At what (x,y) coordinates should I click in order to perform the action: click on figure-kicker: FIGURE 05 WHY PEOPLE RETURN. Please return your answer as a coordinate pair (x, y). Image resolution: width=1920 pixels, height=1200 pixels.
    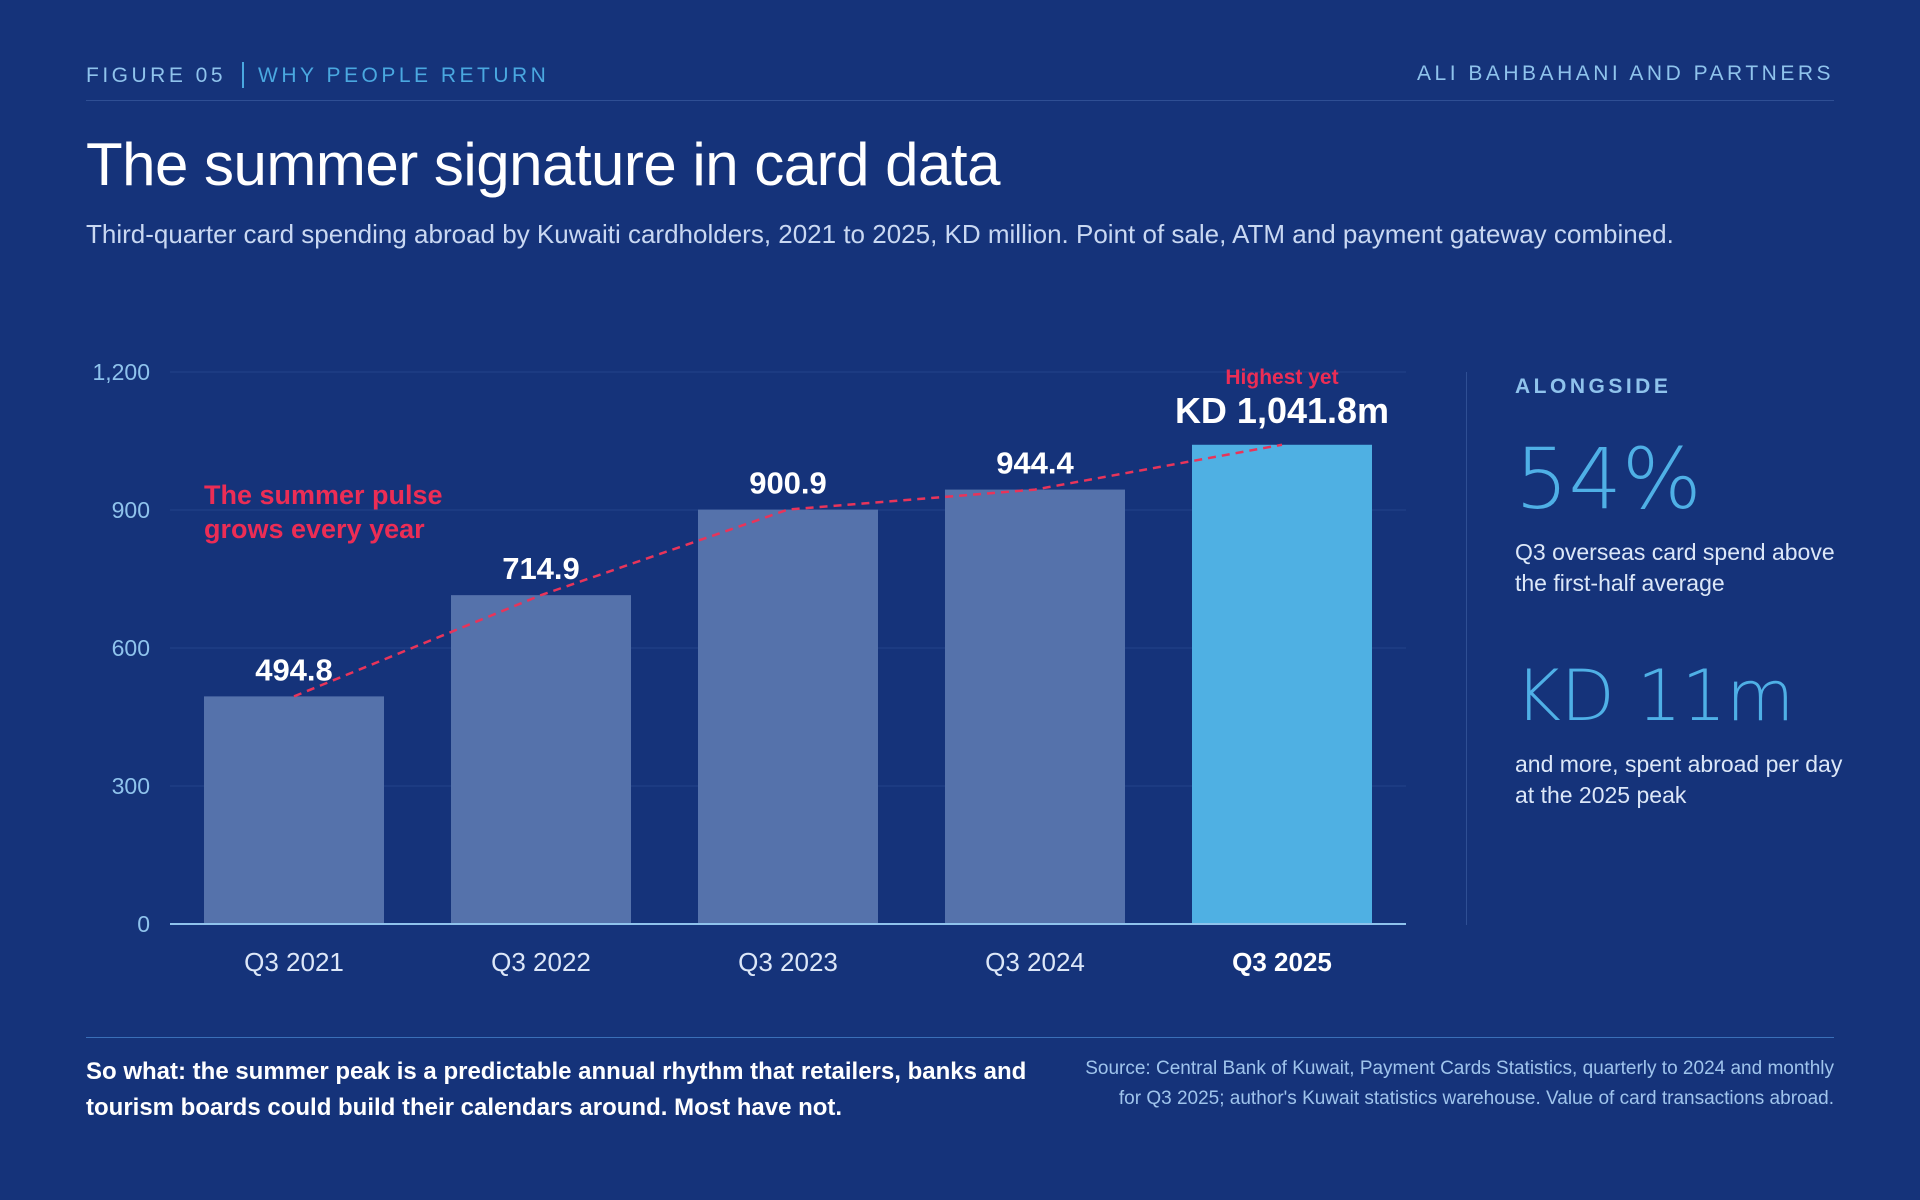
    Looking at the image, I should click on (317, 75).